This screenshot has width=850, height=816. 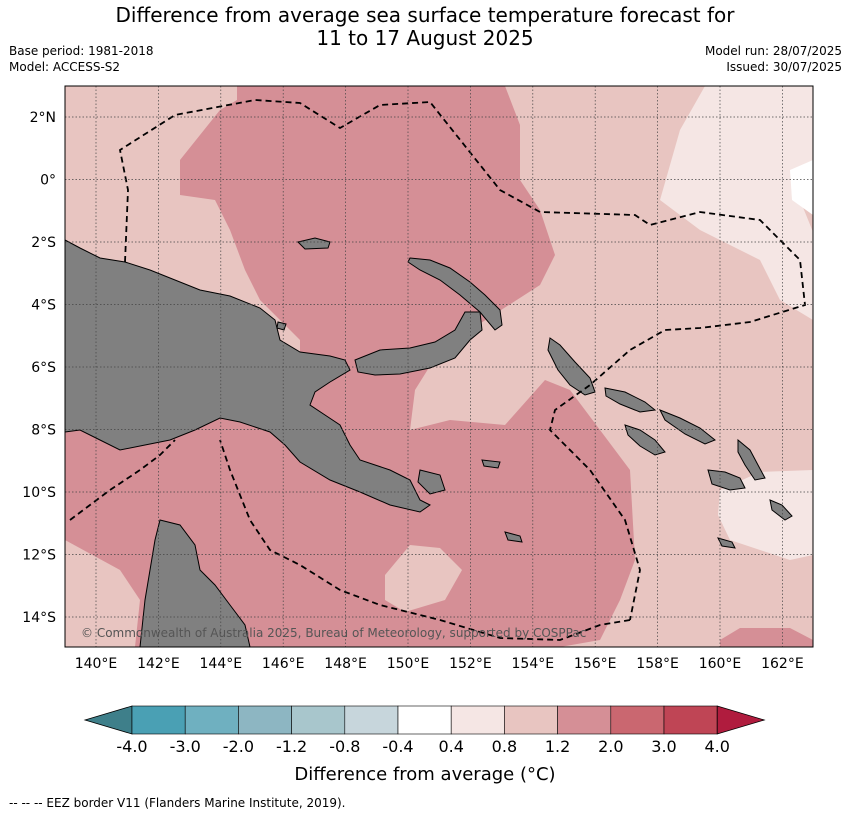 I want to click on colorbar-tick-label: 3.0, so click(x=663, y=746).